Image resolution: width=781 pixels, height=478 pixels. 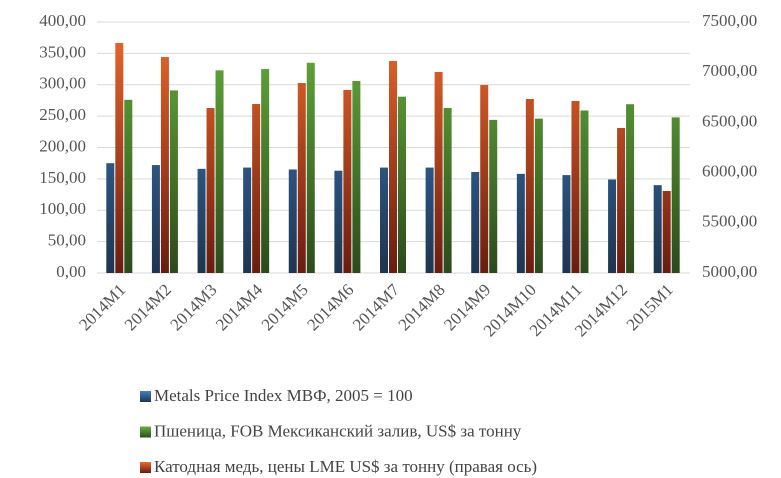 What do you see at coordinates (62, 145) in the screenshot?
I see `y-tick-label: 200,00` at bounding box center [62, 145].